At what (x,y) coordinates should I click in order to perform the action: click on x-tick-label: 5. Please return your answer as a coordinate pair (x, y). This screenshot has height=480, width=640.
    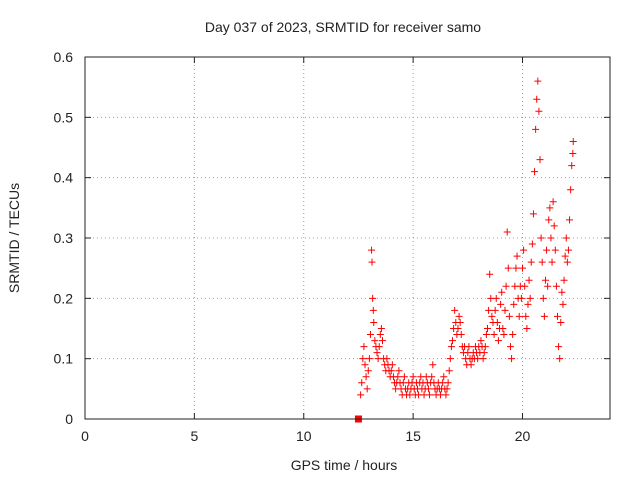
    Looking at the image, I should click on (194, 436).